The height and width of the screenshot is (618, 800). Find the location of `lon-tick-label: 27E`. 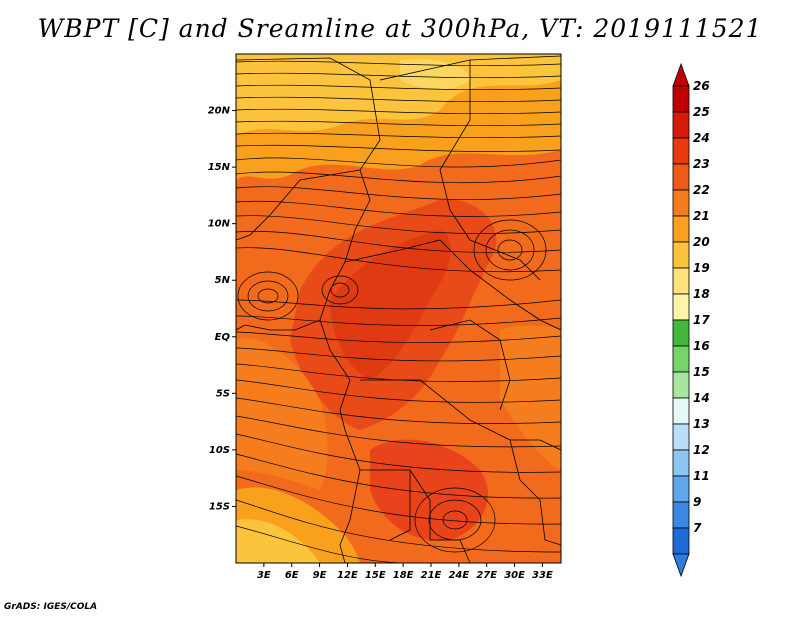

lon-tick-label: 27E is located at coordinates (486, 575).